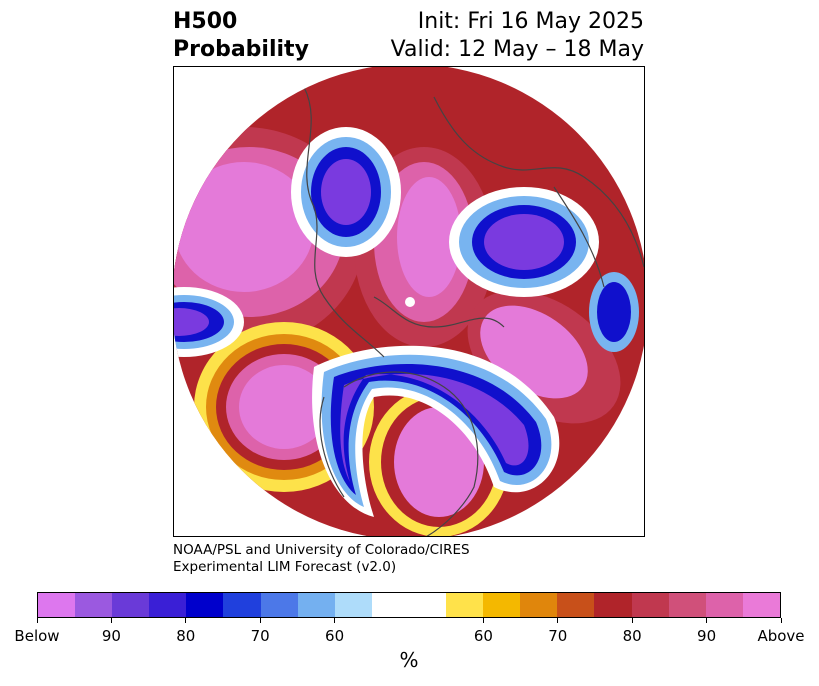 The height and width of the screenshot is (686, 819). I want to click on colorbar-units: %, so click(409, 660).